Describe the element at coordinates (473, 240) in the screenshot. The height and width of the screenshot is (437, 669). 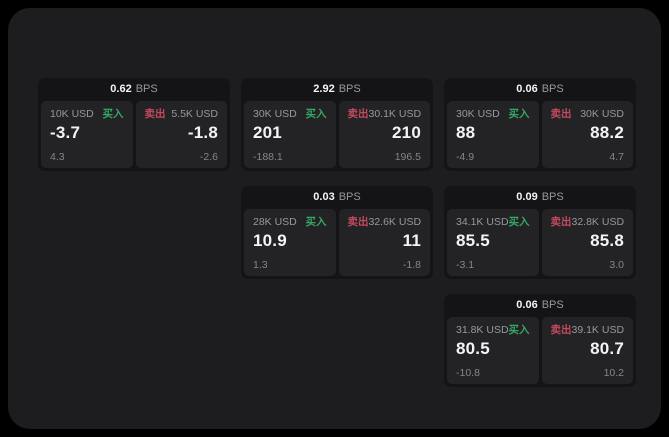
I see `buy-price: 85.5` at that location.